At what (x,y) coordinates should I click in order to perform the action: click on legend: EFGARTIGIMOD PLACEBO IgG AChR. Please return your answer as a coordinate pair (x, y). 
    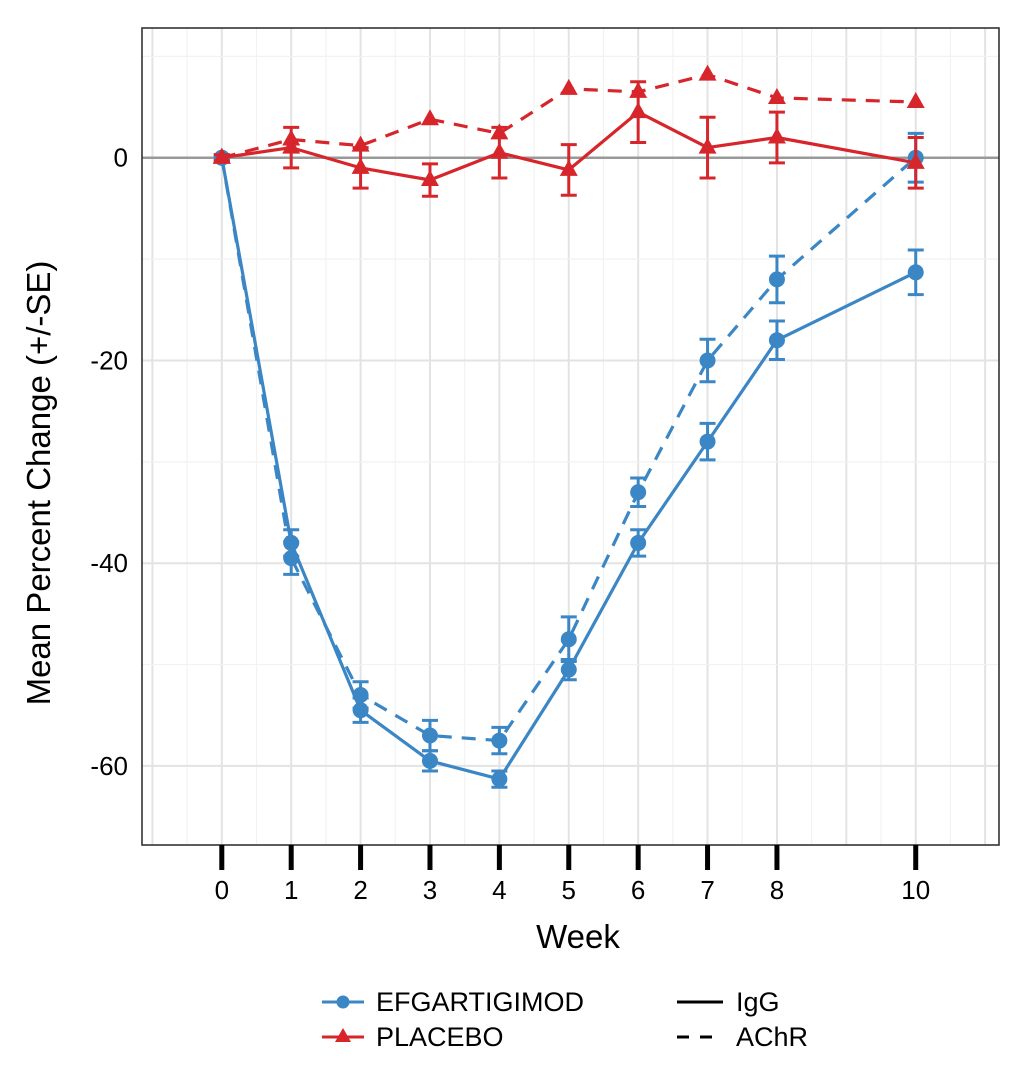
    Looking at the image, I should click on (565, 1019).